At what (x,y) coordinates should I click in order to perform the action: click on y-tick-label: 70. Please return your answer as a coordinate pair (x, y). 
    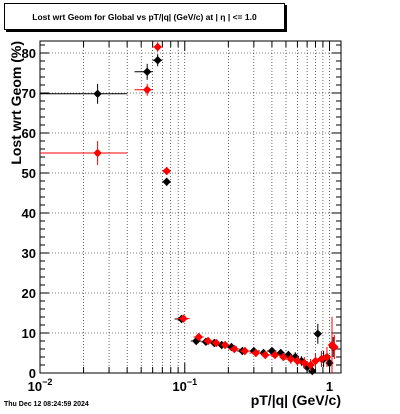
    Looking at the image, I should click on (29, 93).